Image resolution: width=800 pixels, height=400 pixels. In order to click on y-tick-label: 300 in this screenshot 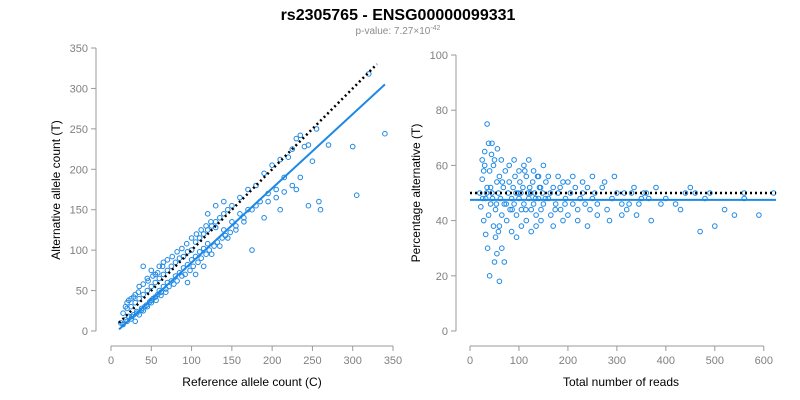, I will do `click(79, 89)`.